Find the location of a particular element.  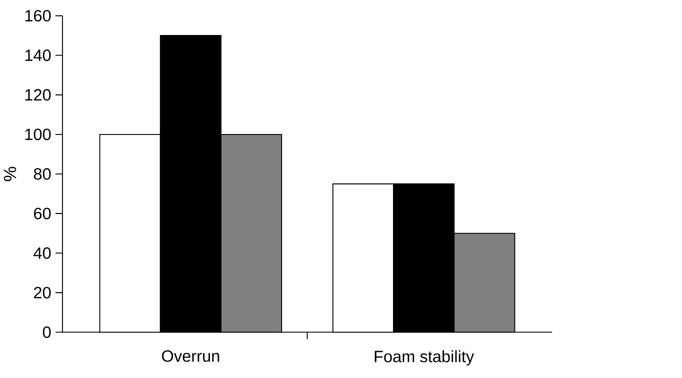

y-tick-label: 60 is located at coordinates (42, 214).